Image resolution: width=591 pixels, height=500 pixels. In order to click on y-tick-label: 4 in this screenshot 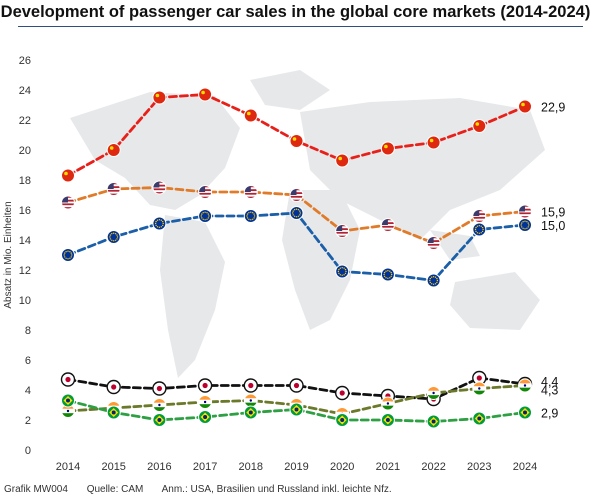, I will do `click(28, 391)`.